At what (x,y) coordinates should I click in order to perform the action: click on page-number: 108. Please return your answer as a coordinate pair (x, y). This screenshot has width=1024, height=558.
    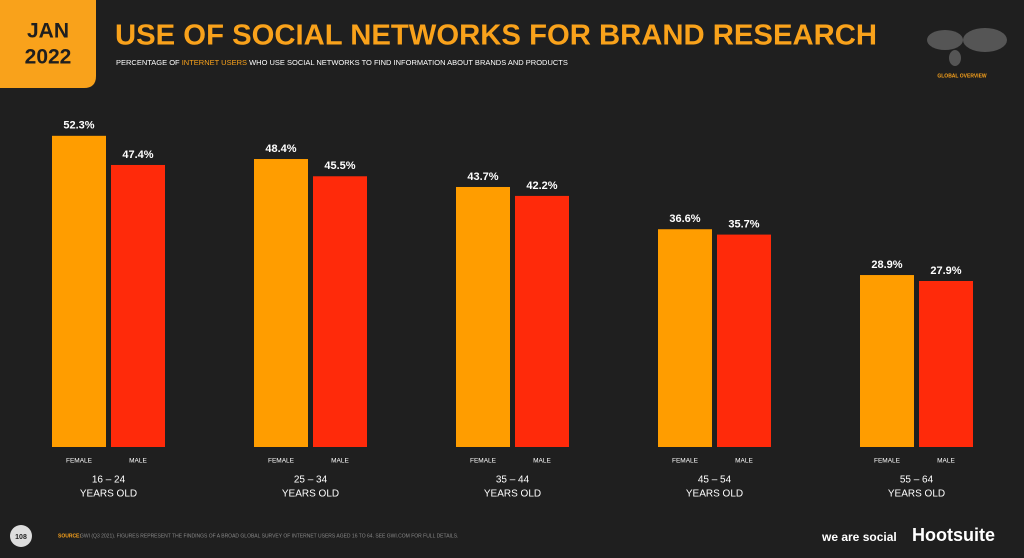
    Looking at the image, I should click on (21, 537).